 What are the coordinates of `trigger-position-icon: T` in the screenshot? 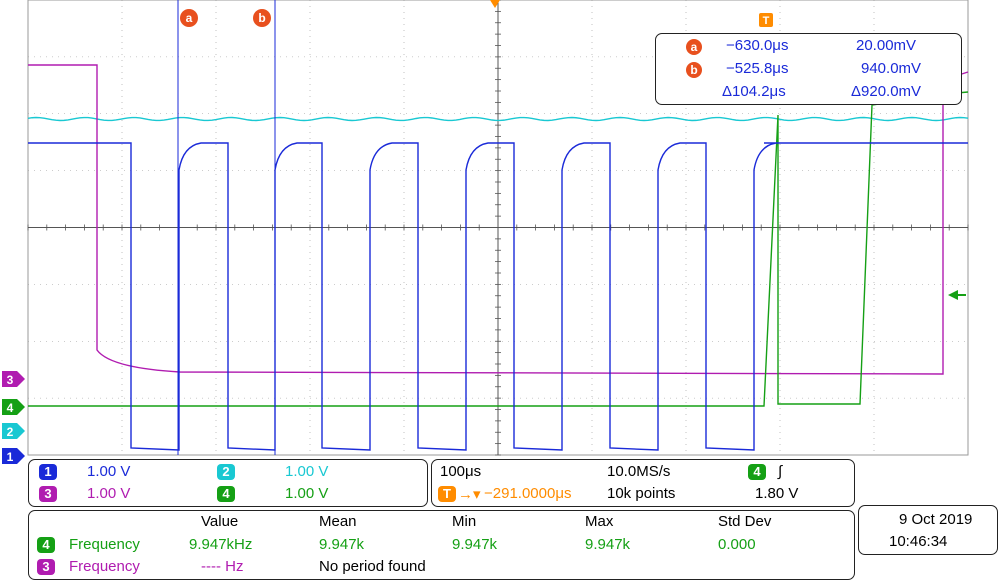 It's located at (447, 494).